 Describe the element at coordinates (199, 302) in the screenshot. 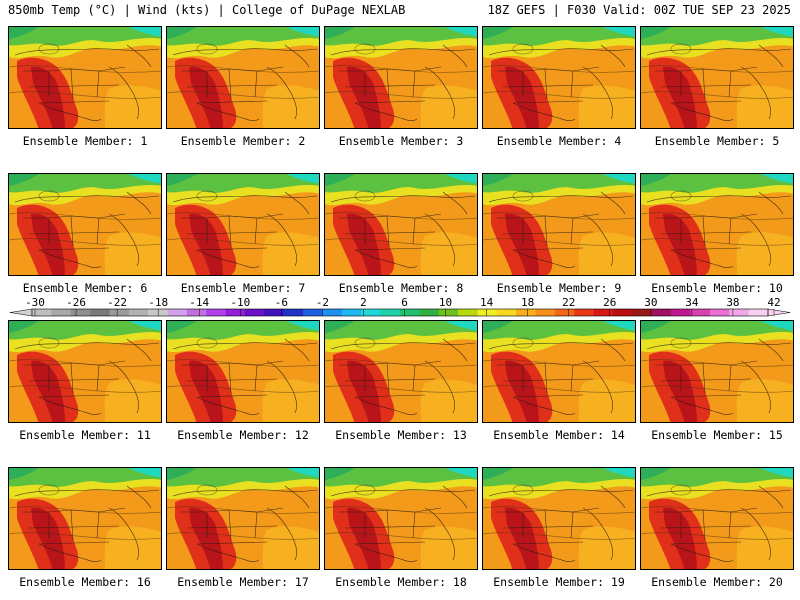

I see `colorbar-tick-label: -14` at that location.